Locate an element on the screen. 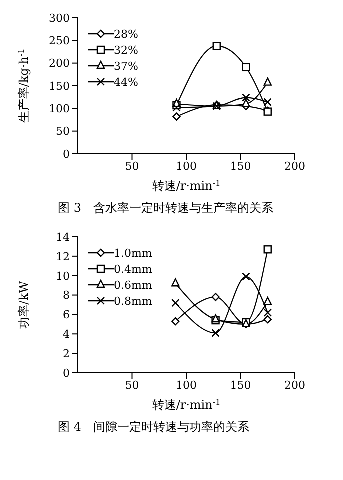 This screenshot has height=480, width=343. y-tick-label: 10 is located at coordinates (63, 276).